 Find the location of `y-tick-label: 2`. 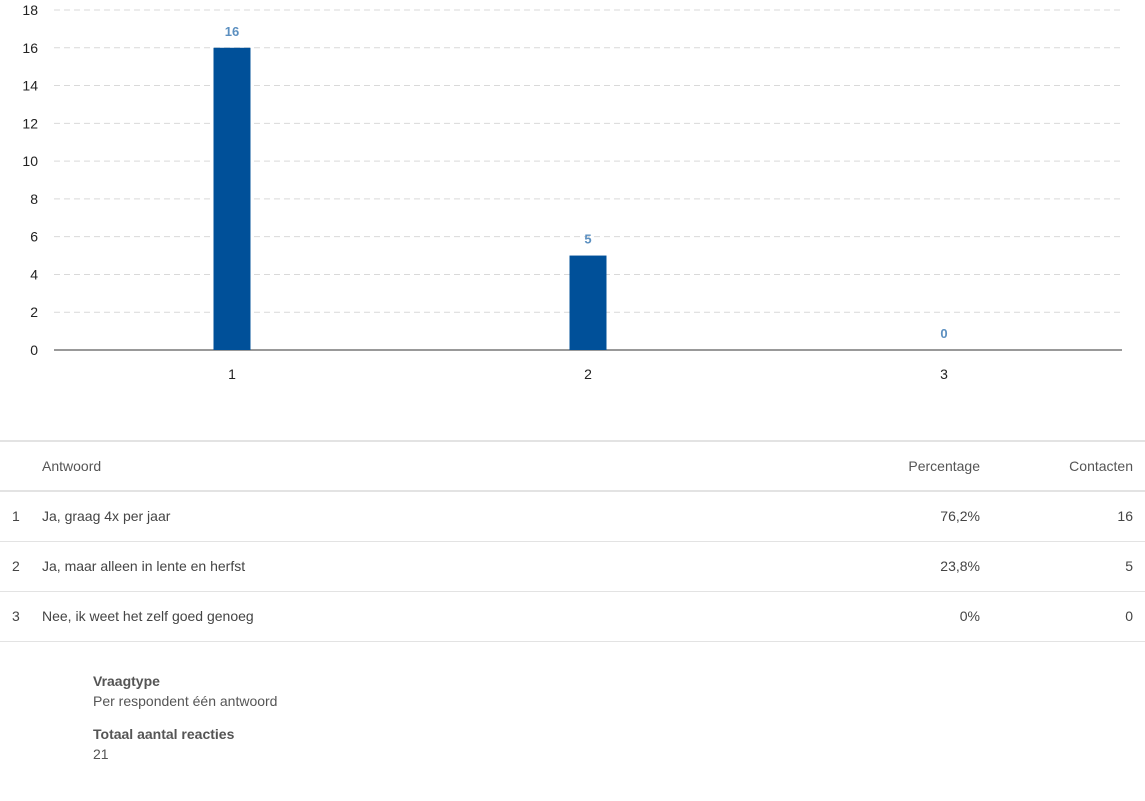

y-tick-label: 2 is located at coordinates (34, 312).